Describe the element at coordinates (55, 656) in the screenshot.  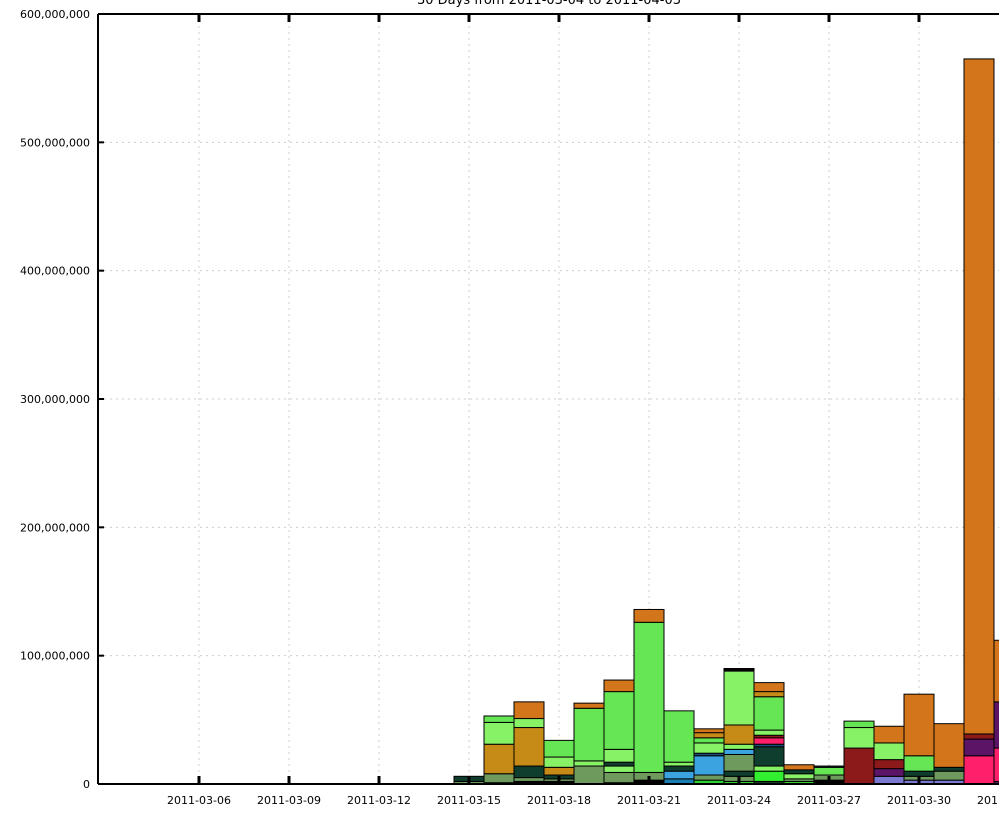
I see `y-tick-label: 100,000,000` at that location.